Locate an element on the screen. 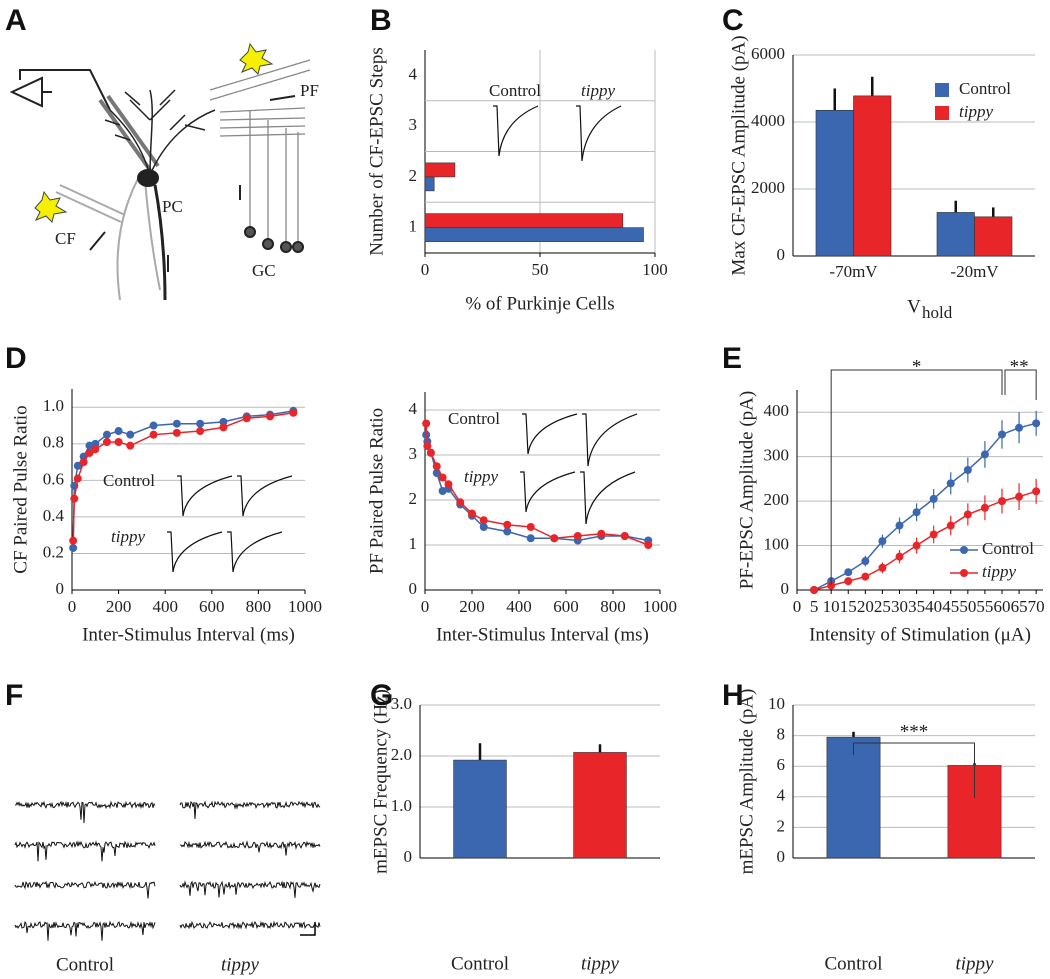  x-tick-label: 65 is located at coordinates (1019, 606).